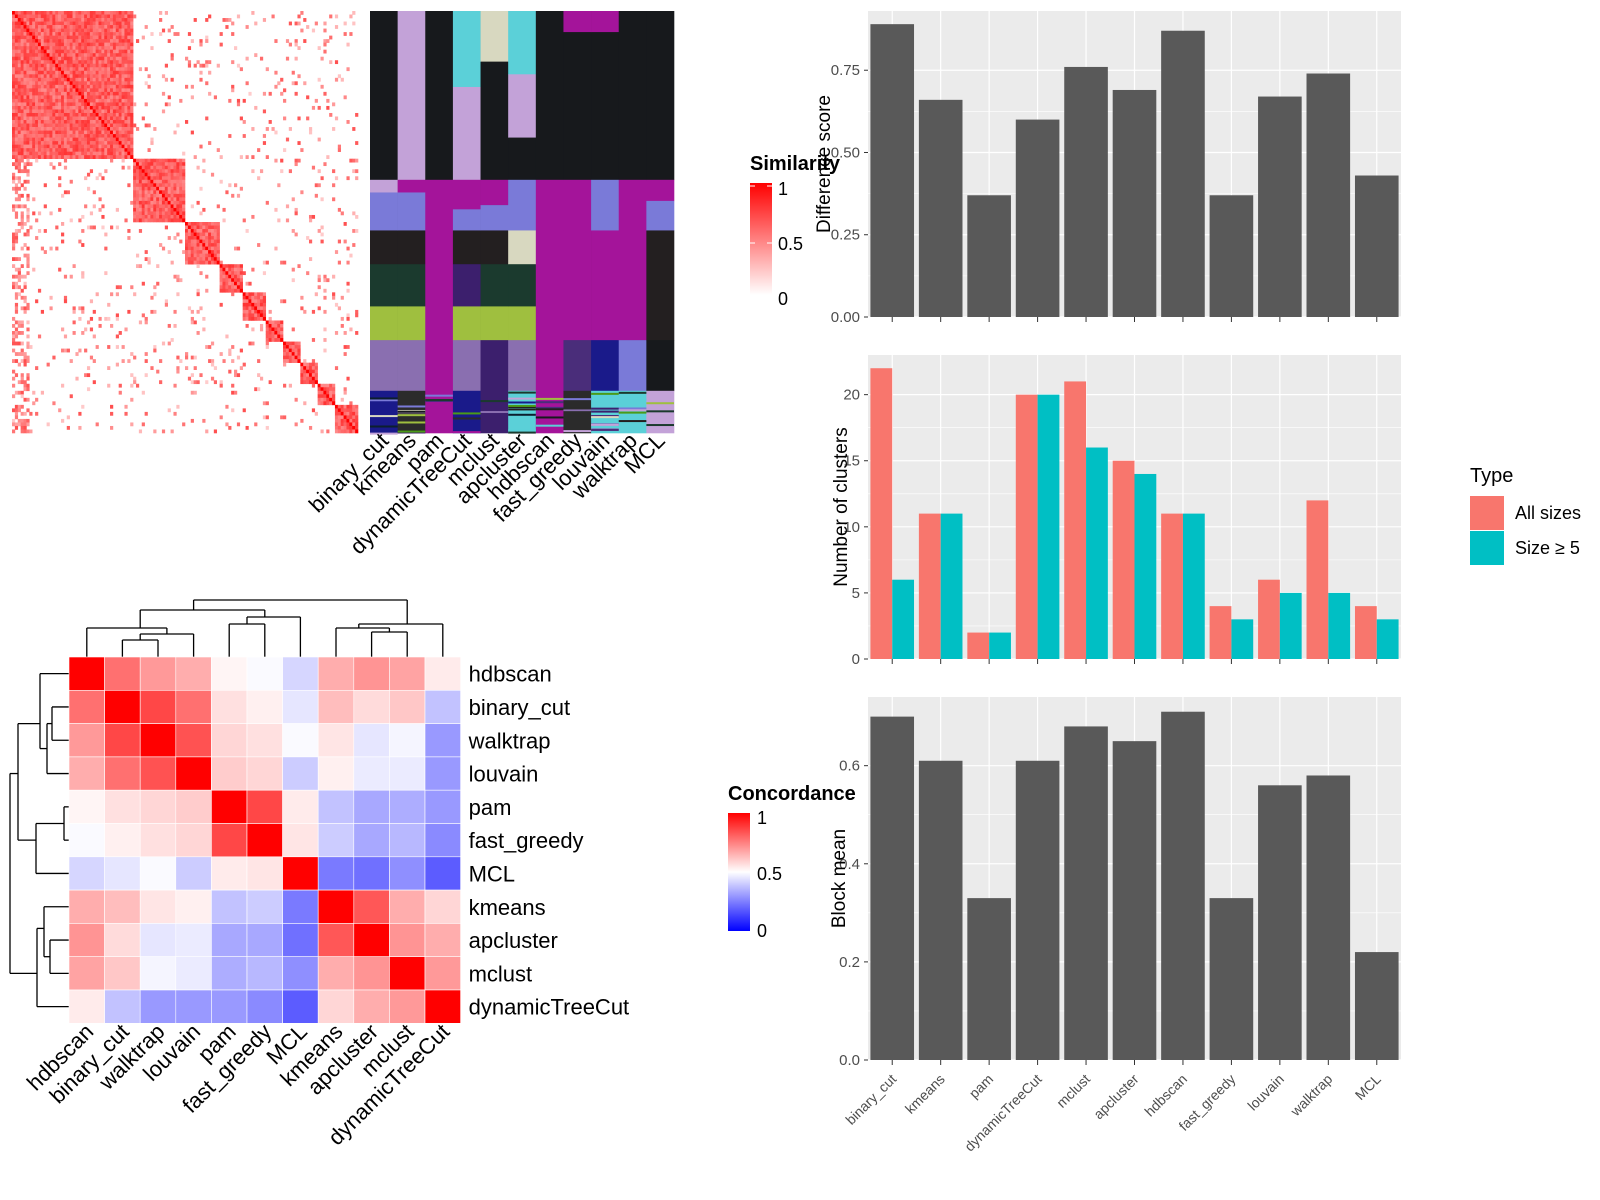  Describe the element at coordinates (1491, 476) in the screenshot. I see `type-legend-title: Type` at that location.